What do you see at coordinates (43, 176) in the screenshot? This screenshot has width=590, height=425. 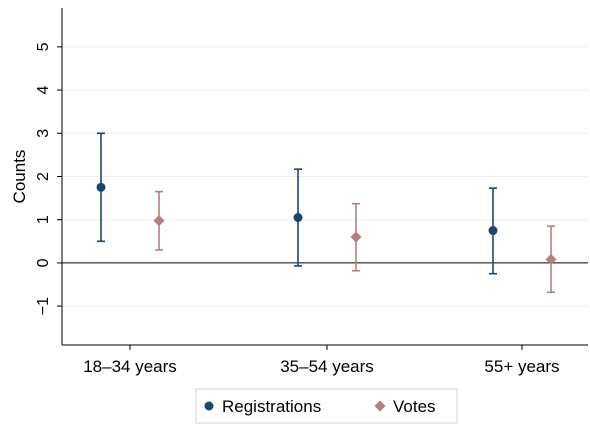 I see `y-tick-label: 2` at bounding box center [43, 176].